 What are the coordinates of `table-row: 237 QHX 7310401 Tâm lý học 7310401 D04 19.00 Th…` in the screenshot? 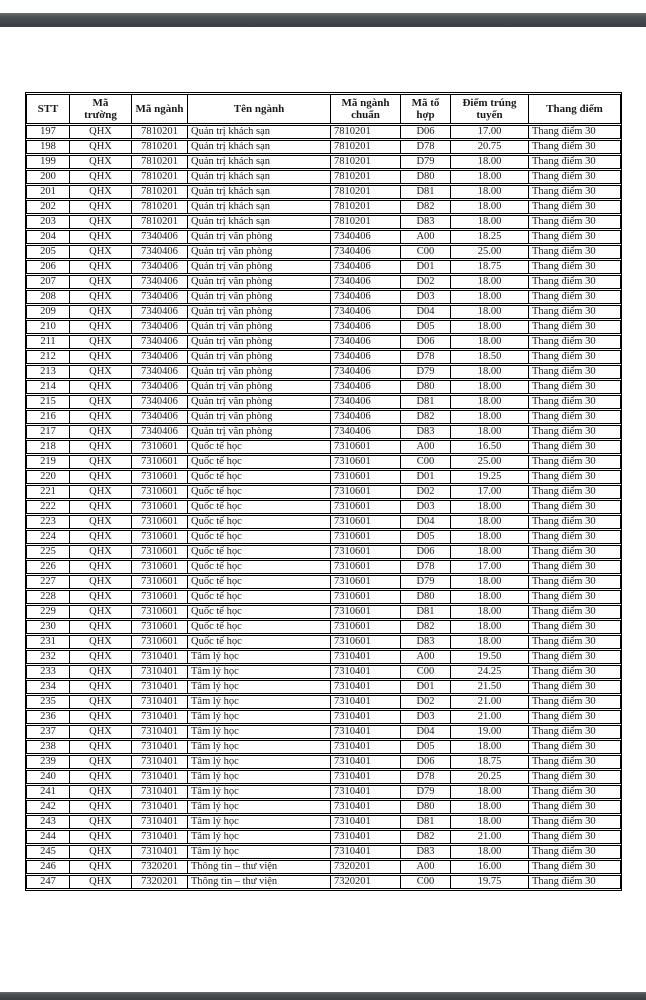 It's located at (323, 732).